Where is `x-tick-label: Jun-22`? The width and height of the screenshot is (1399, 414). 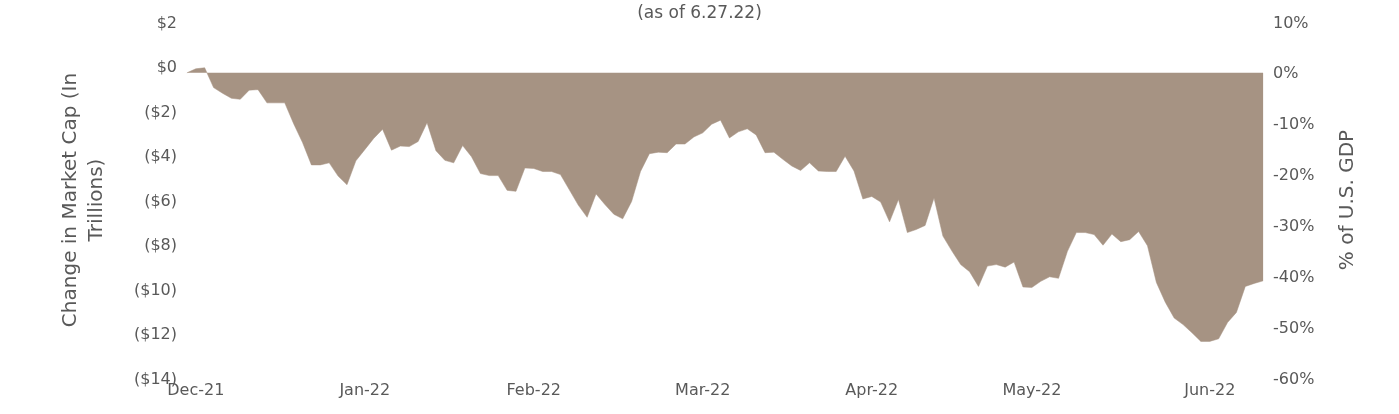
x-tick-label: Jun-22 is located at coordinates (1209, 389).